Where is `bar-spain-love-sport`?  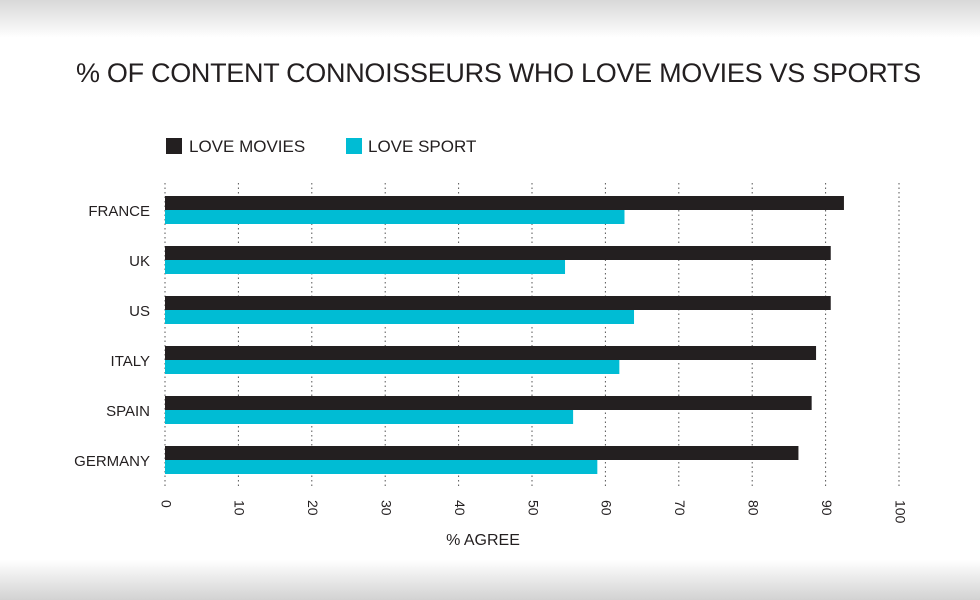
bar-spain-love-sport is located at coordinates (369, 417).